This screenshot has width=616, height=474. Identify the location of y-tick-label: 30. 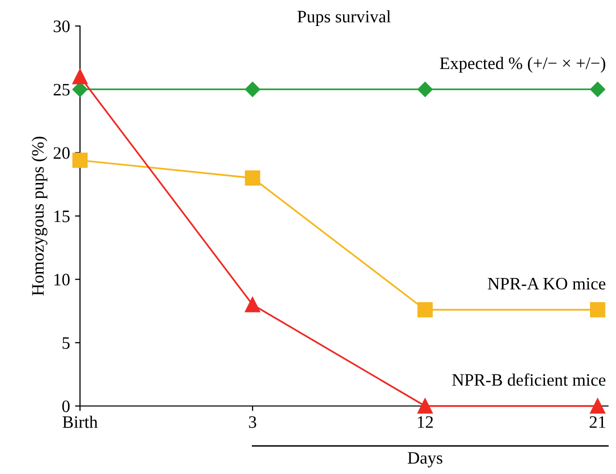
(62, 26).